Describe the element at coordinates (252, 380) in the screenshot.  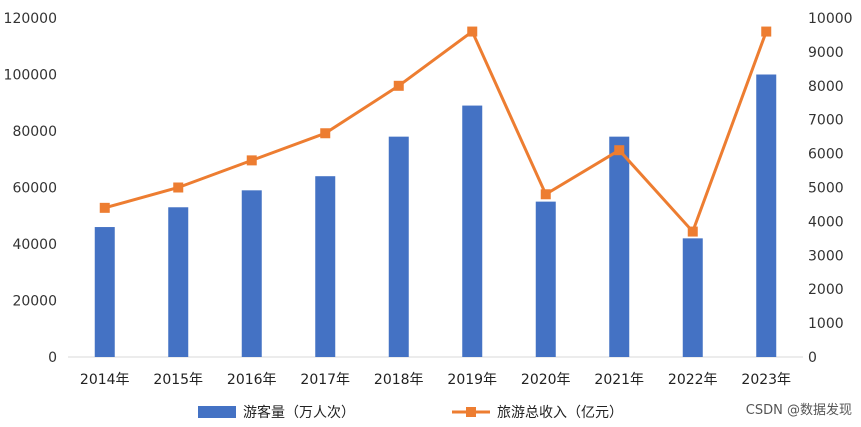
I see `category-label: 2016年` at that location.